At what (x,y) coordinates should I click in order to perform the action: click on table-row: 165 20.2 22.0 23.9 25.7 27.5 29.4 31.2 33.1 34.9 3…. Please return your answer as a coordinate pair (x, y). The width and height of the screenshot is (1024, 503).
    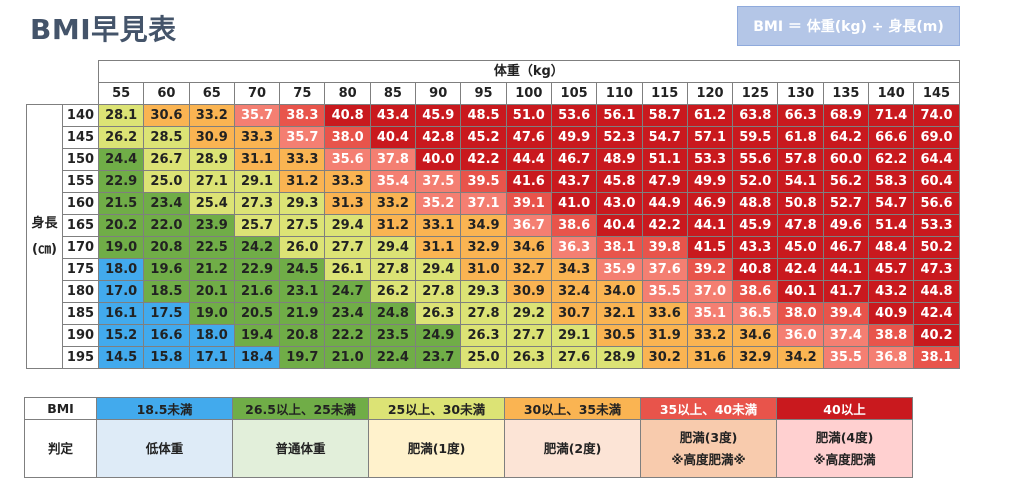
    Looking at the image, I should click on (493, 225).